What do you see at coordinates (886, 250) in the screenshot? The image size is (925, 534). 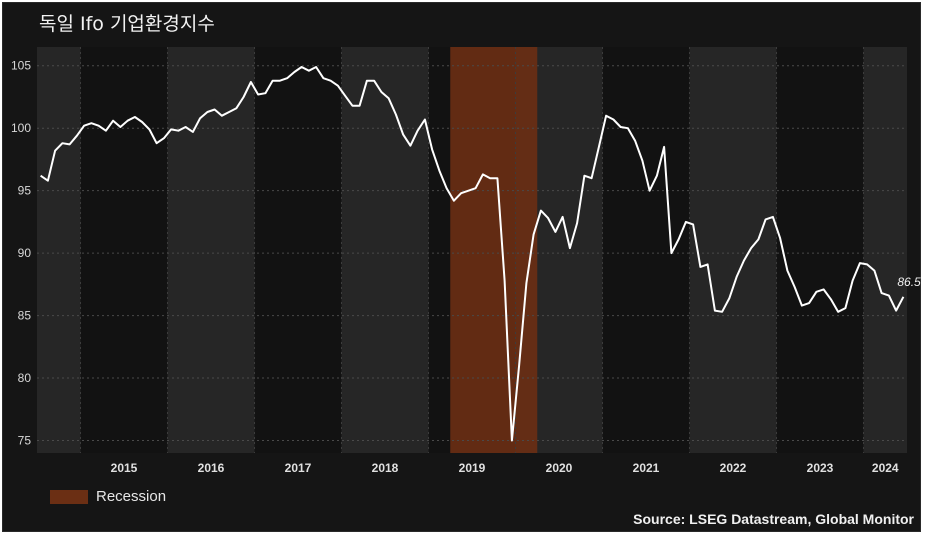 I see `year-band-2024` at bounding box center [886, 250].